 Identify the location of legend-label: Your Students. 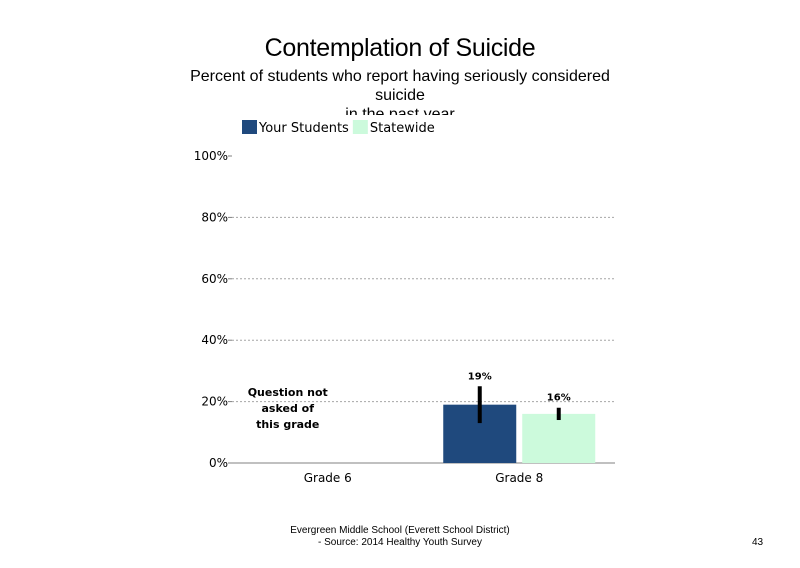
(303, 128).